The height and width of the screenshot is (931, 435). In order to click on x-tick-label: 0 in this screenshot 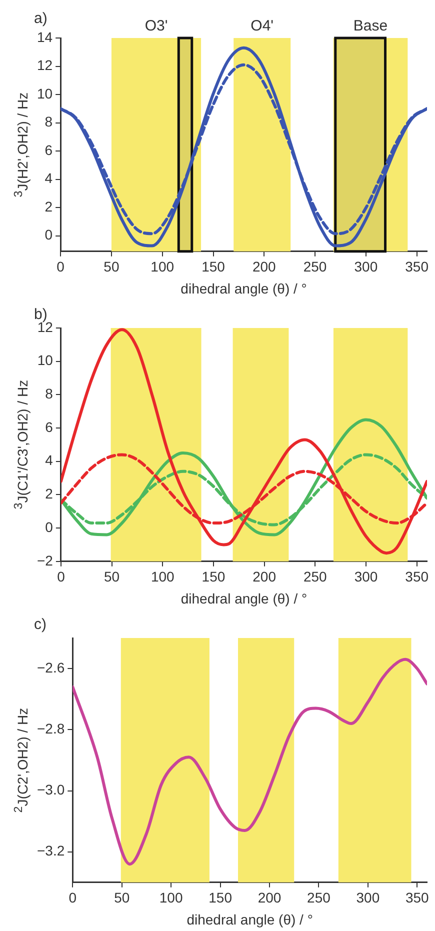, I will do `click(72, 898)`.